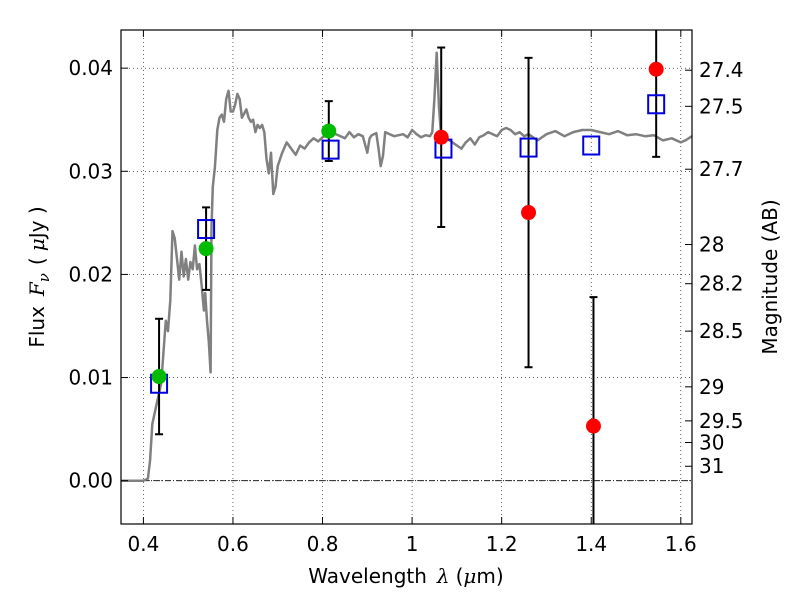 Image resolution: width=800 pixels, height=600 pixels. I want to click on right-tick-label: 29, so click(711, 387).